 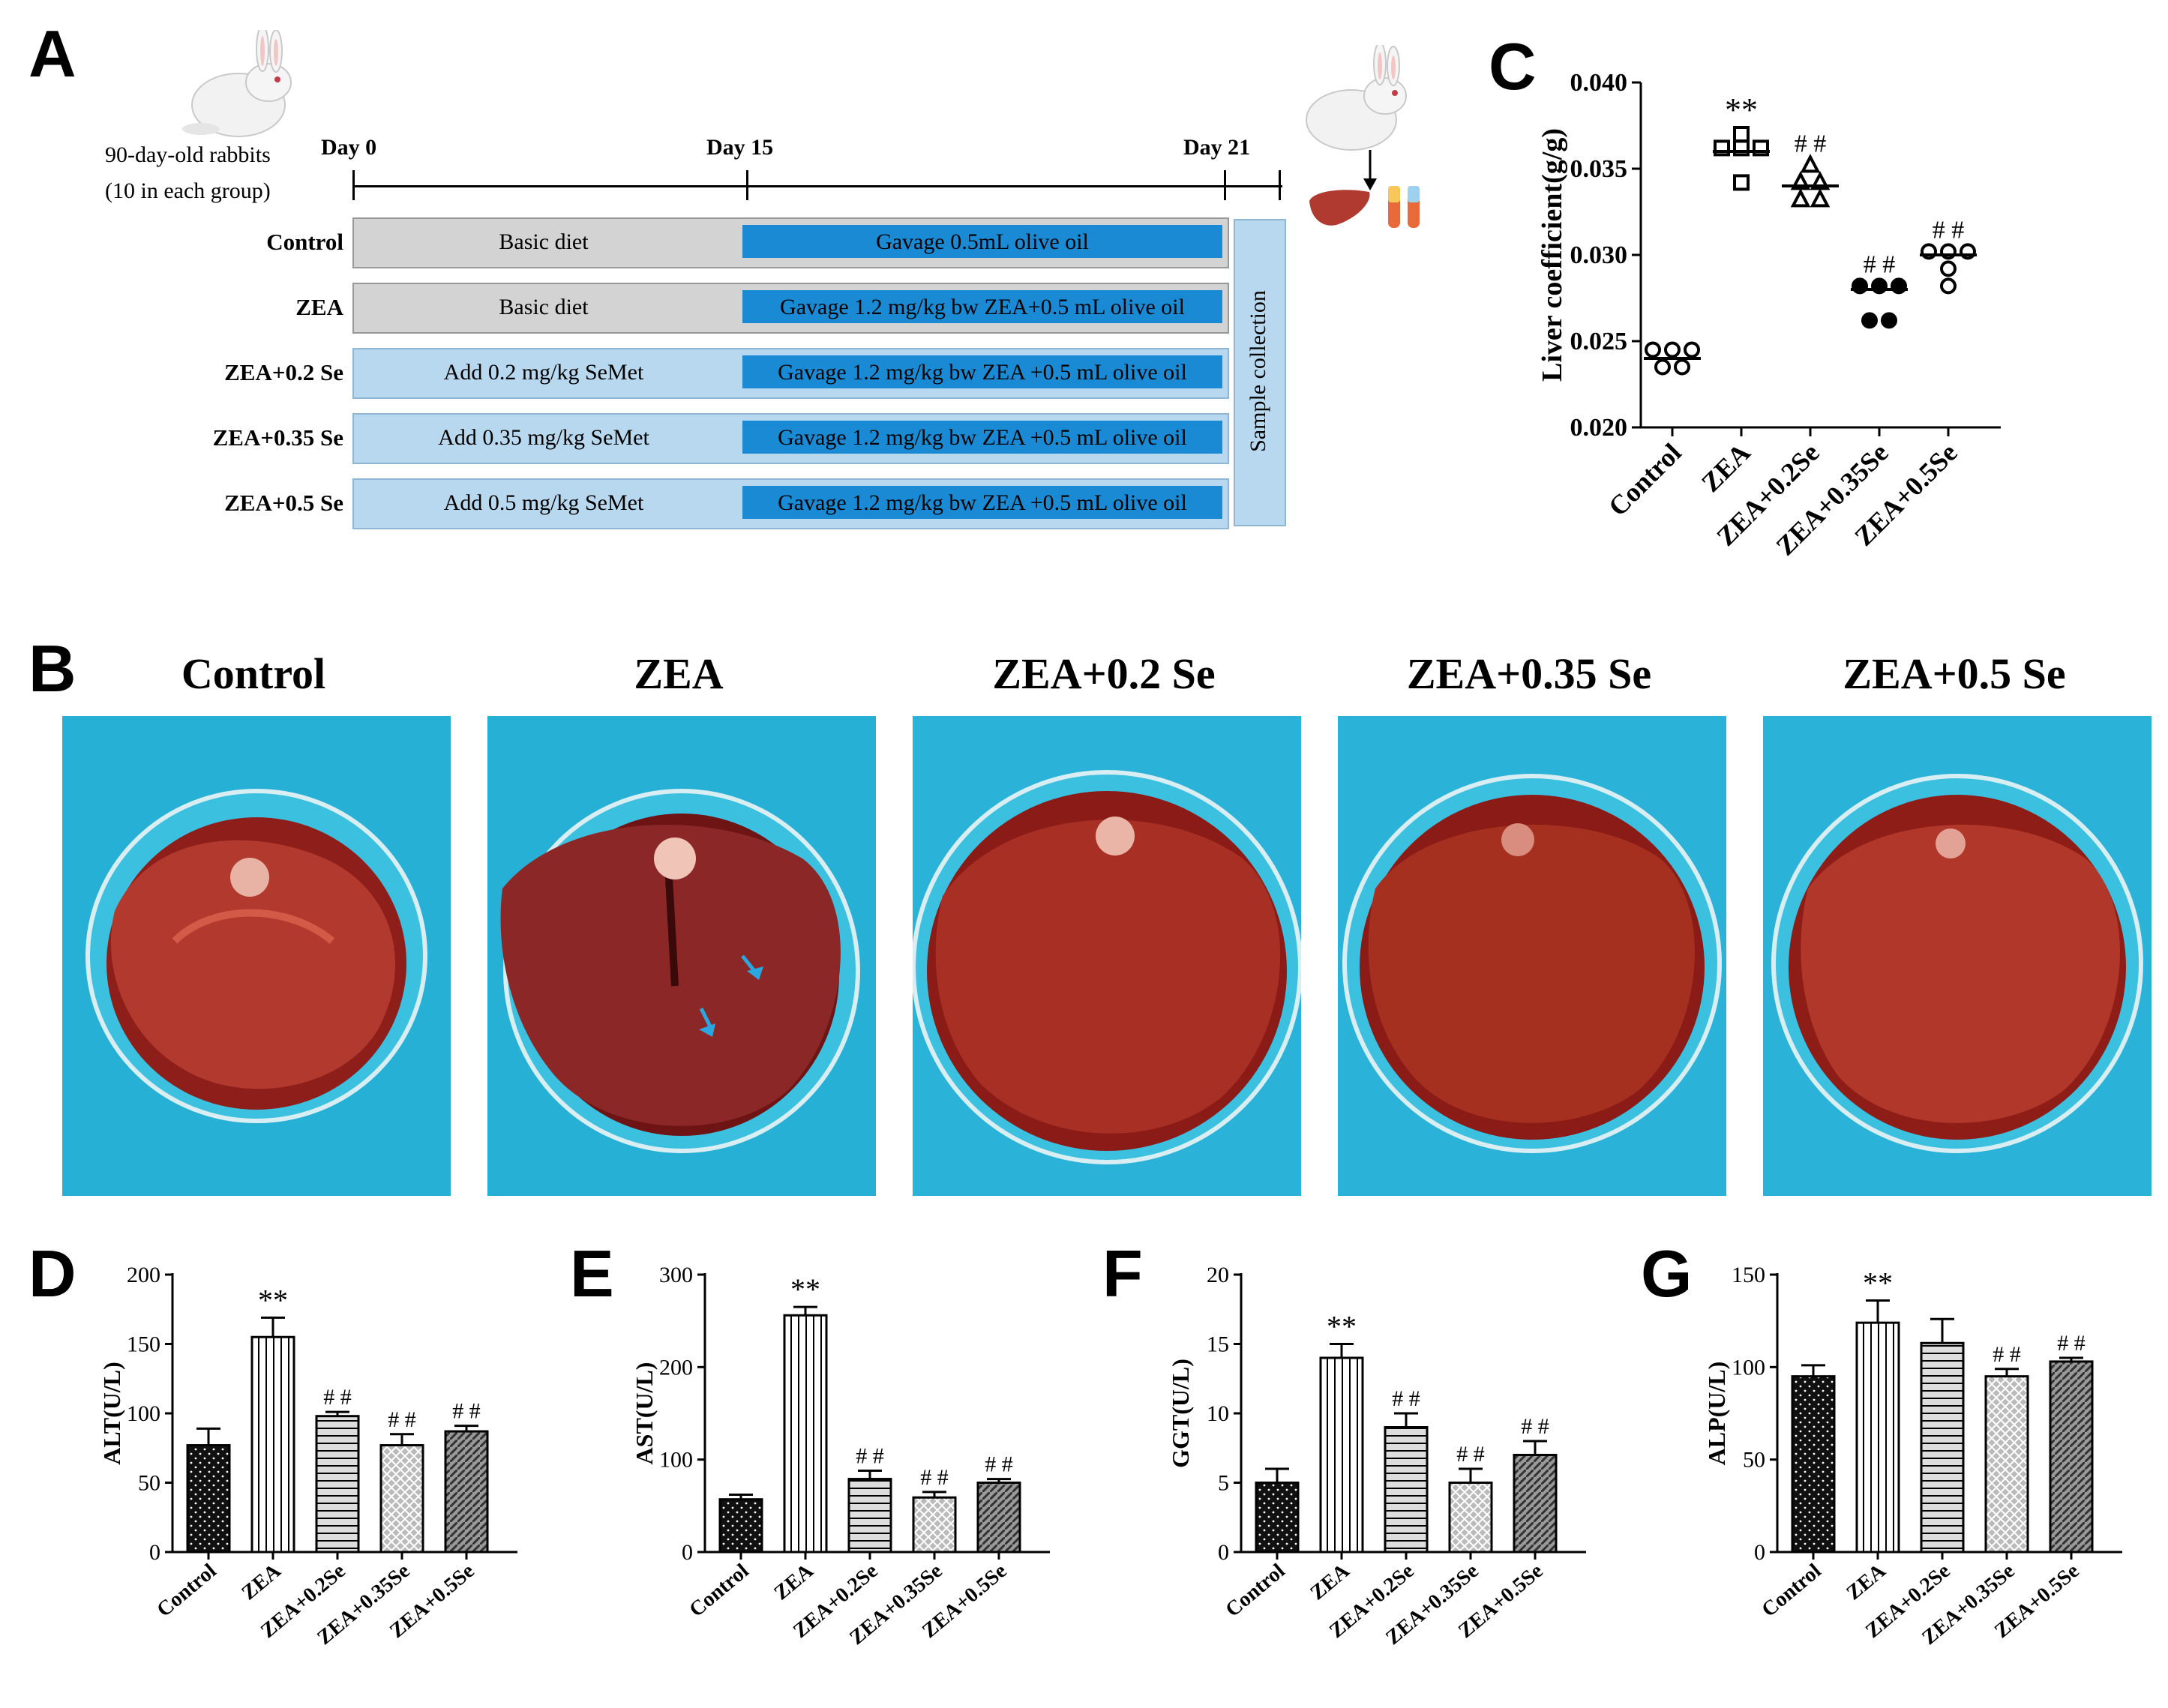 I want to click on y-tick-label: 10, so click(x=1218, y=1413).